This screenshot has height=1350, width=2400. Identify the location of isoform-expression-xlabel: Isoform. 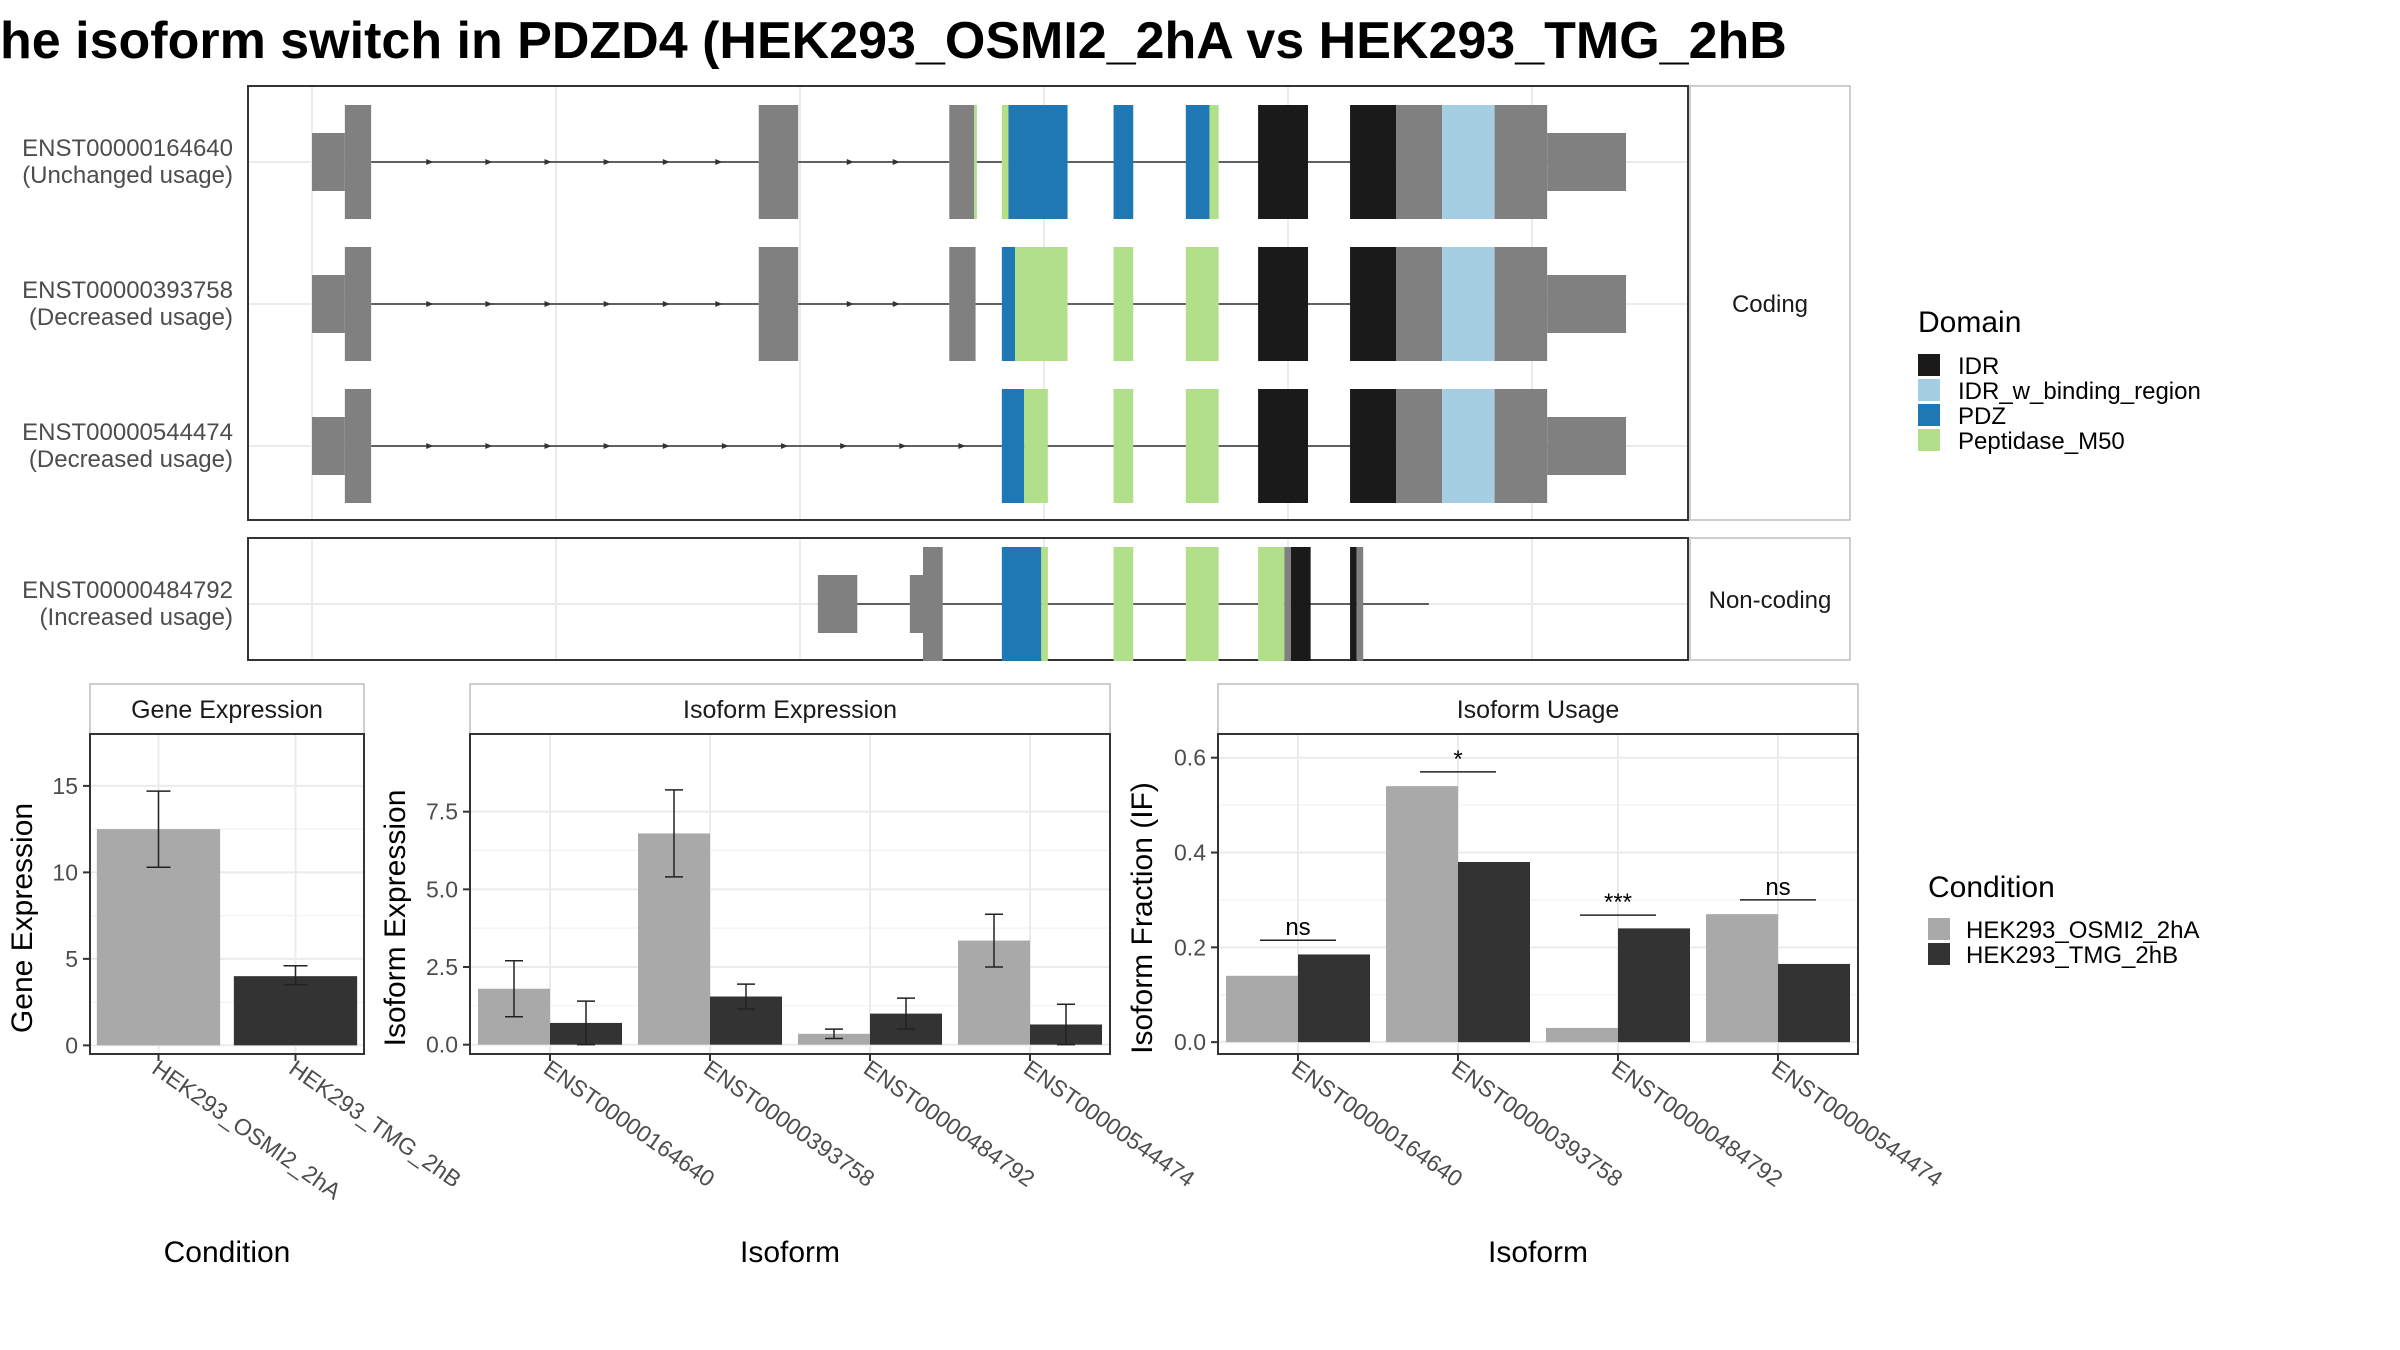
(790, 1252).